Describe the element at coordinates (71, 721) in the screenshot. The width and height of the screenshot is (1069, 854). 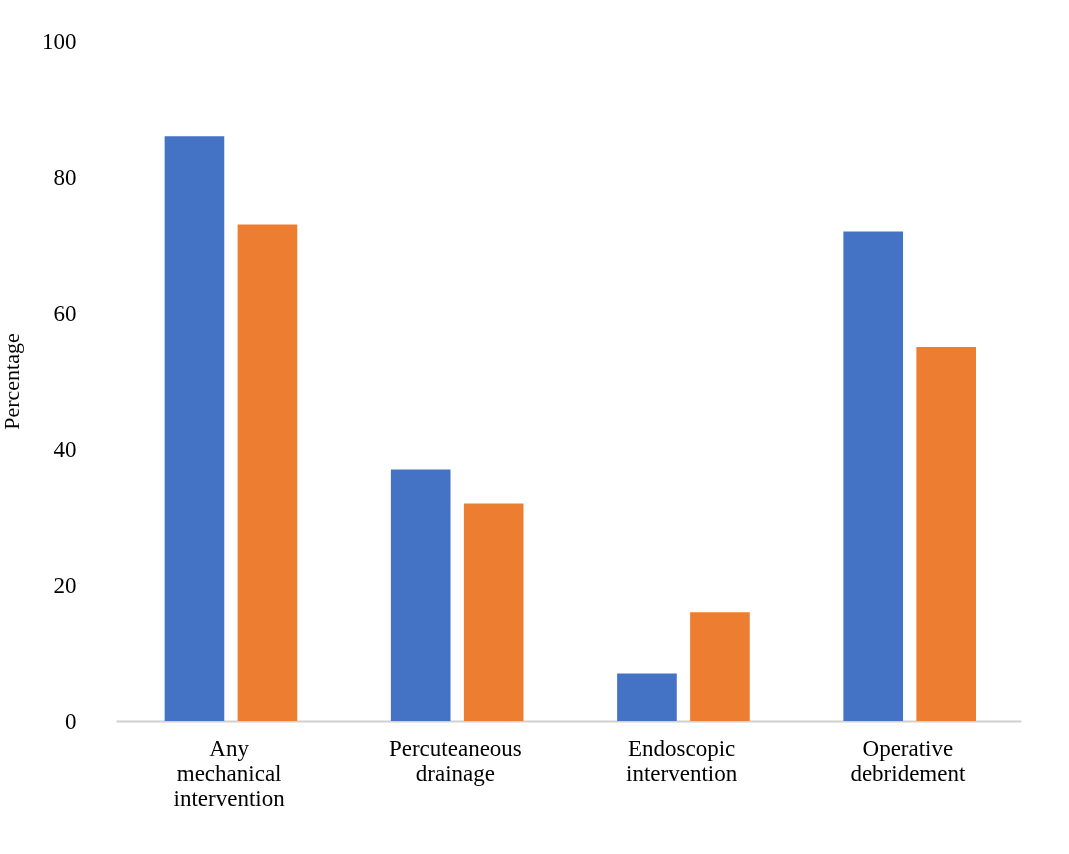
I see `y-tick-label: 0` at that location.